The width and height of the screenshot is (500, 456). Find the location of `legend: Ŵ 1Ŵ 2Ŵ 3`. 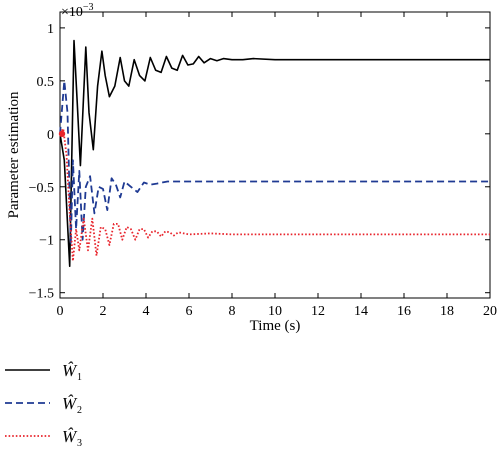

legend: Ŵ 1Ŵ 2Ŵ 3 is located at coordinates (43, 405).